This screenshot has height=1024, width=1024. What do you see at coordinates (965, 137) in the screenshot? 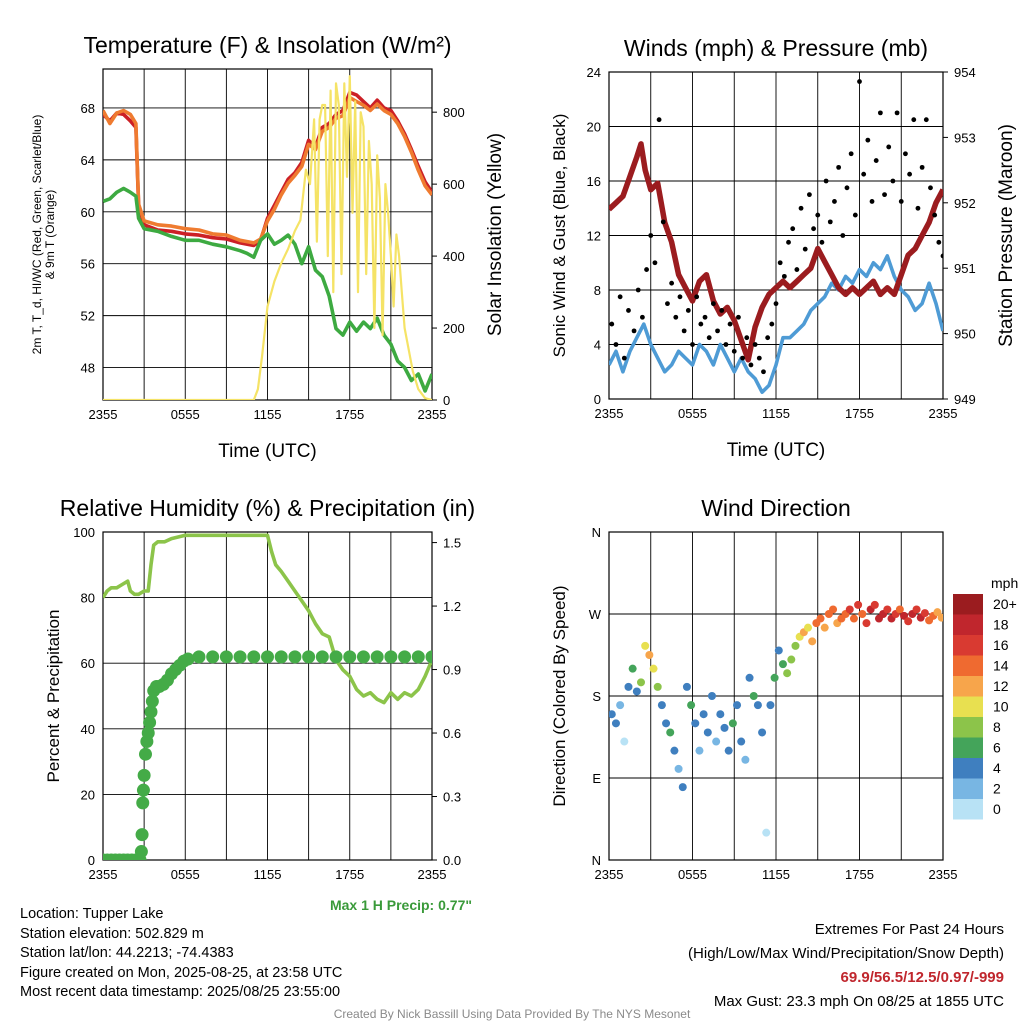
I see `winds-y2-tick: 953` at bounding box center [965, 137].